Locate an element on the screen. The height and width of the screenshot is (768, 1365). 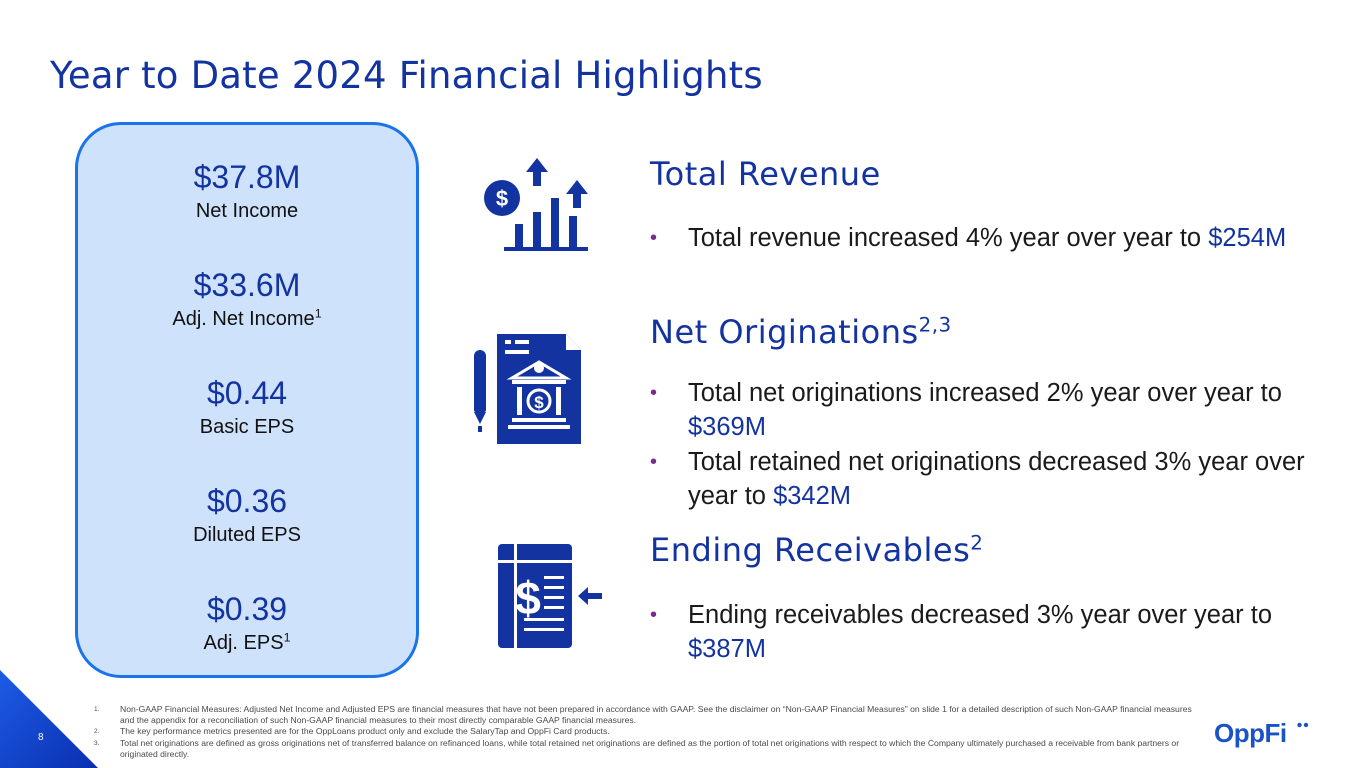
receivables-ledger-icon: $ is located at coordinates (550, 596).